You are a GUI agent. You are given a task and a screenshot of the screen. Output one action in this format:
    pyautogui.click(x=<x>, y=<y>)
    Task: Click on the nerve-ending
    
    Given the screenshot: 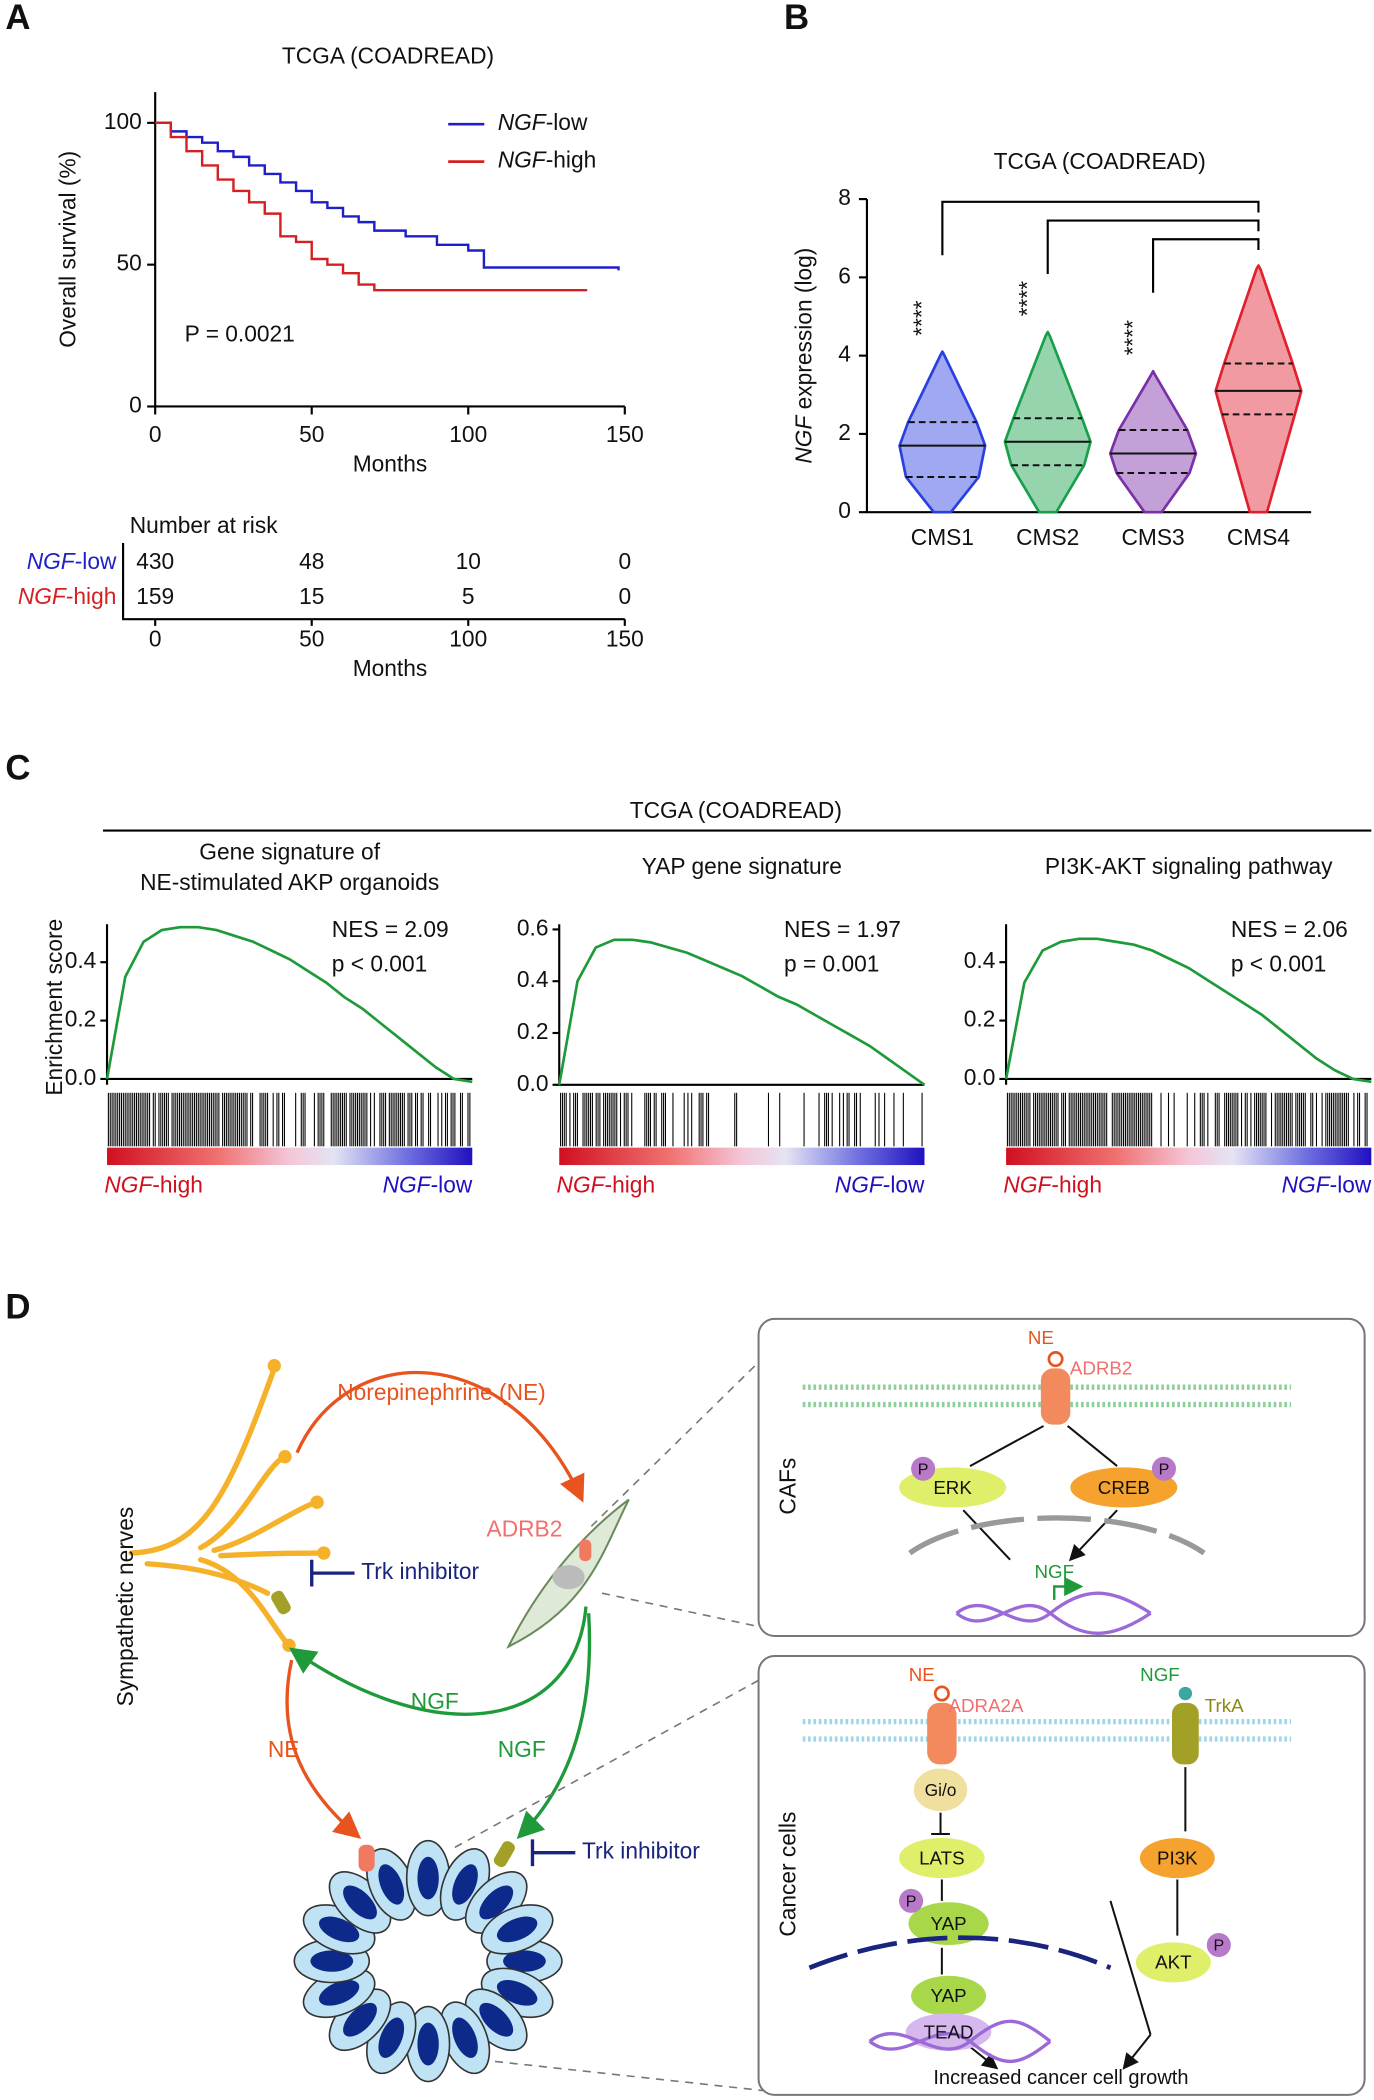 What is the action you would take?
    pyautogui.click(x=299, y=1506)
    